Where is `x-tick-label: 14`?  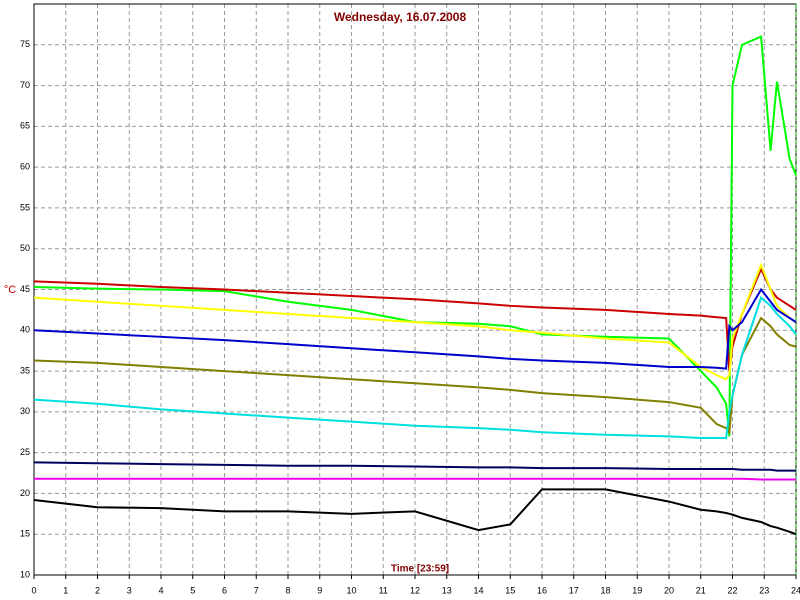 x-tick-label: 14 is located at coordinates (478, 590).